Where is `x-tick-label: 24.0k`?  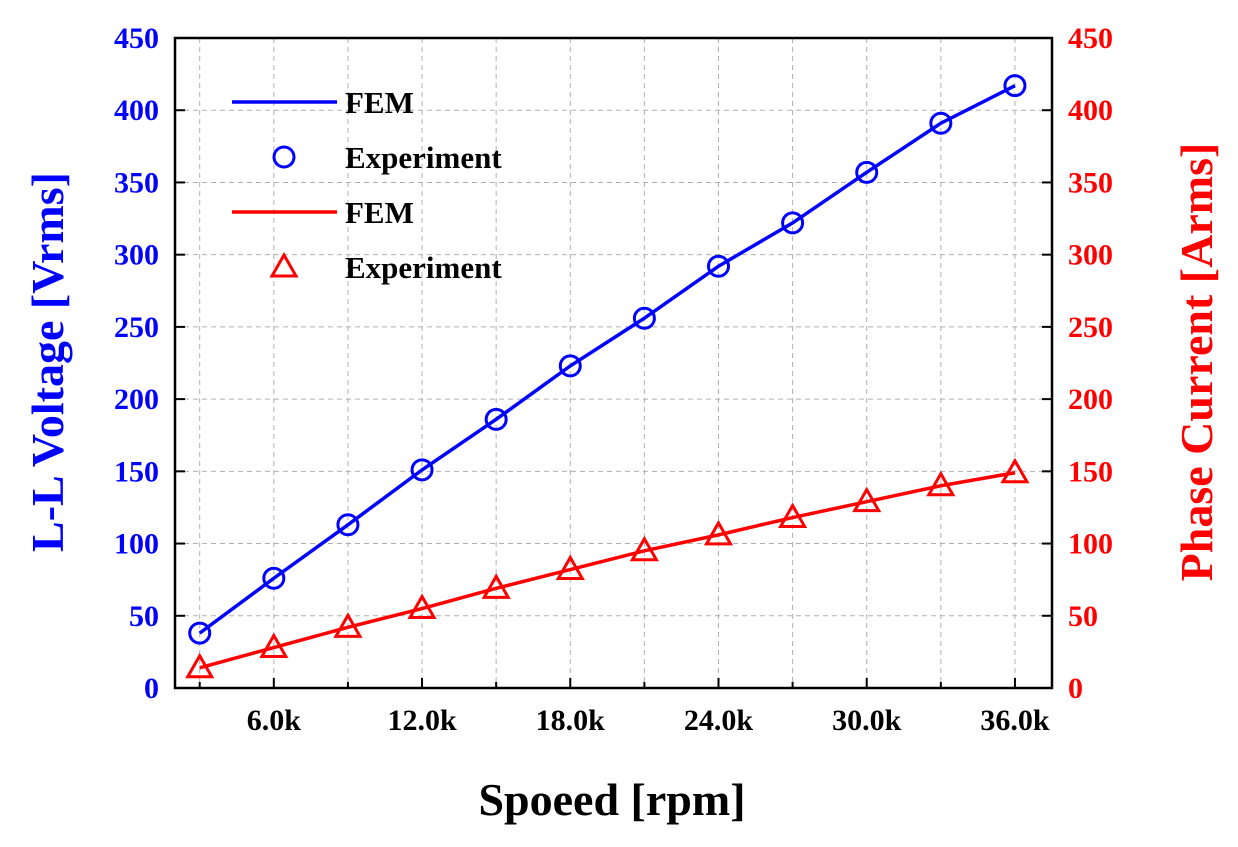 x-tick-label: 24.0k is located at coordinates (719, 720).